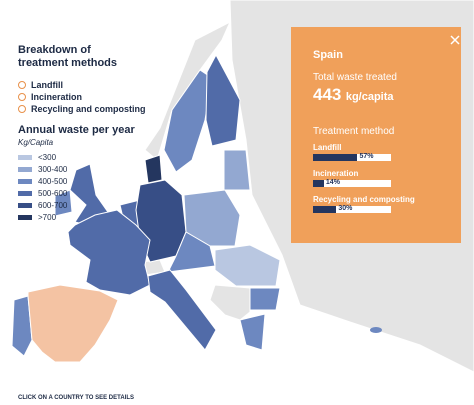  I want to click on bar-track: 57%, so click(352, 157).